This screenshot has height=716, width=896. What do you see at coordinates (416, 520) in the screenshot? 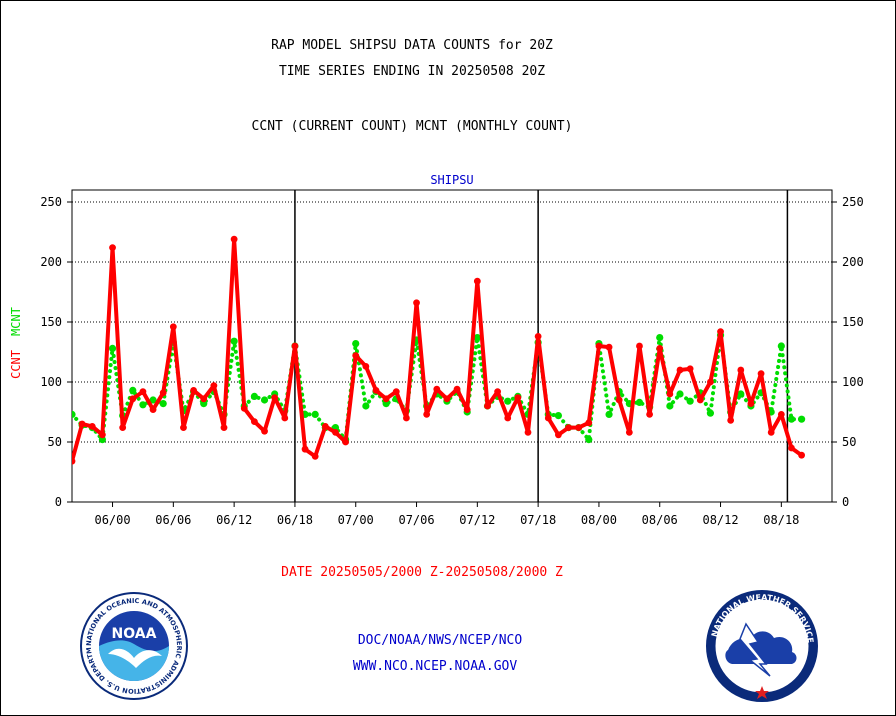
I see `x-tick-label: 07/06` at bounding box center [416, 520].